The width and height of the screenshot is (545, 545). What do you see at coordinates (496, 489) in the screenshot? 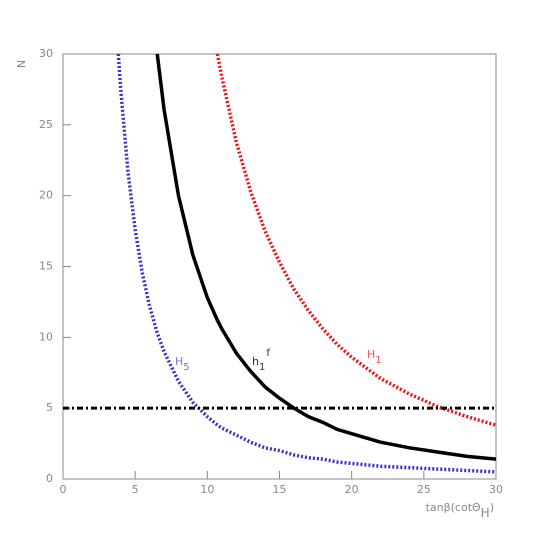
I see `x-tick-label: 30` at bounding box center [496, 489].